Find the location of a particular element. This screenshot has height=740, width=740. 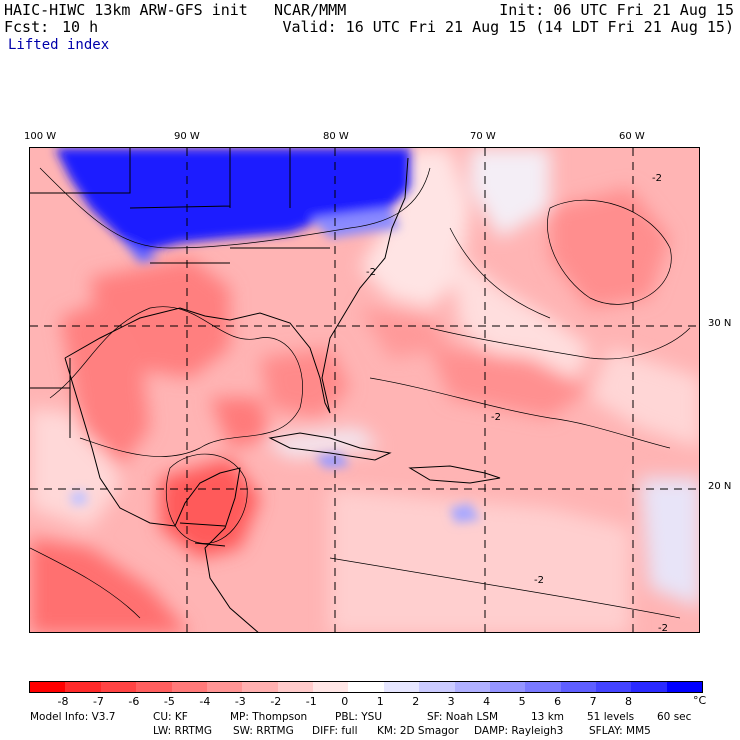

colorbar-tick-label: 8 is located at coordinates (629, 701).